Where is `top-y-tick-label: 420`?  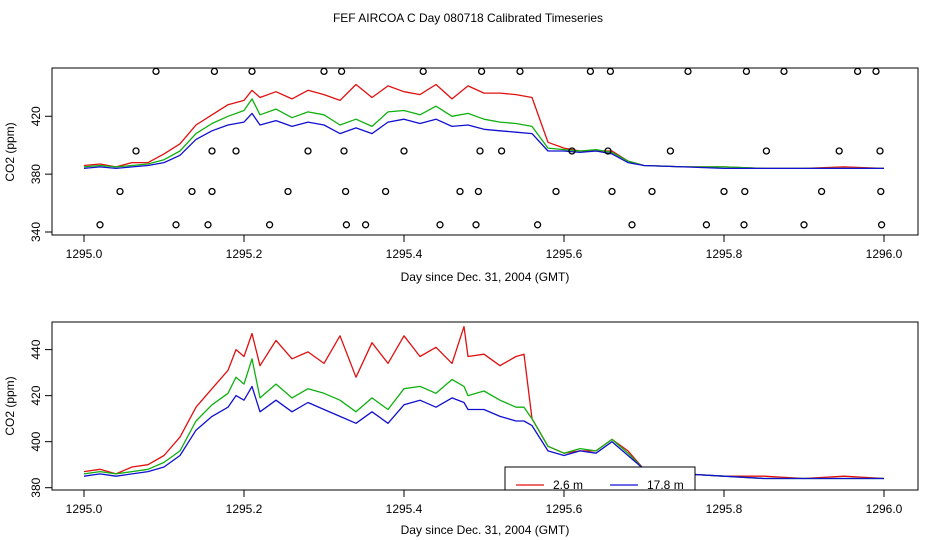 top-y-tick-label: 420 is located at coordinates (36, 116).